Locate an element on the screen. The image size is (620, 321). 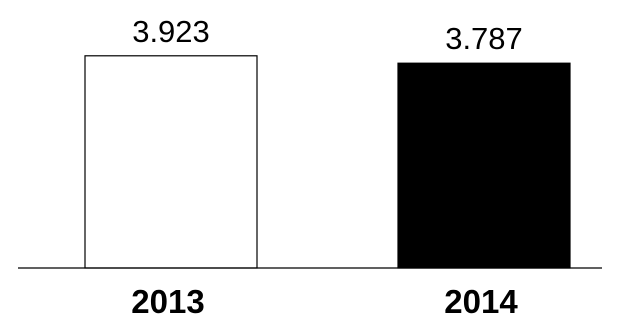
category-labels-group: 2013 2014 is located at coordinates (324, 301).